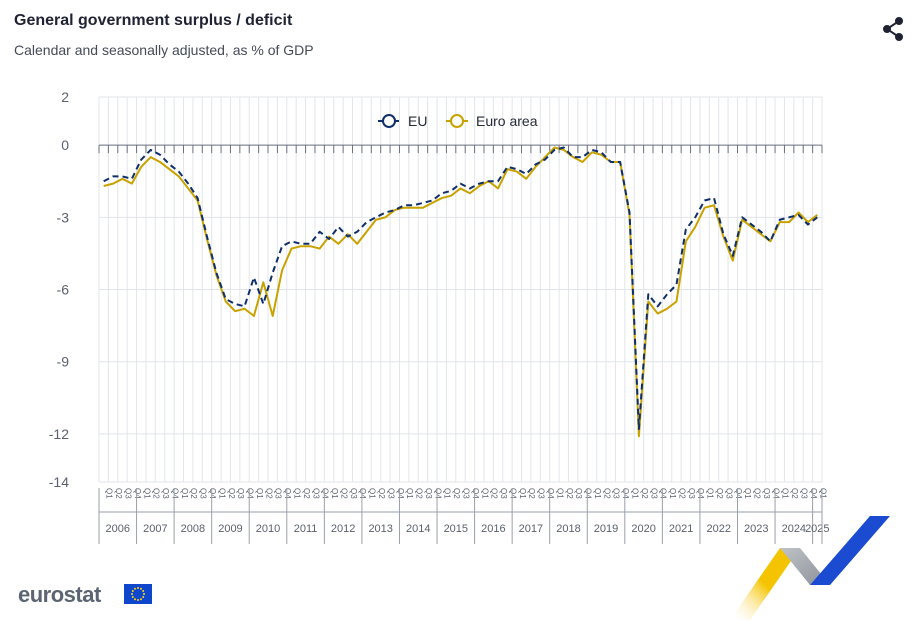  Describe the element at coordinates (138, 594) in the screenshot. I see `eu-flag-icon` at that location.